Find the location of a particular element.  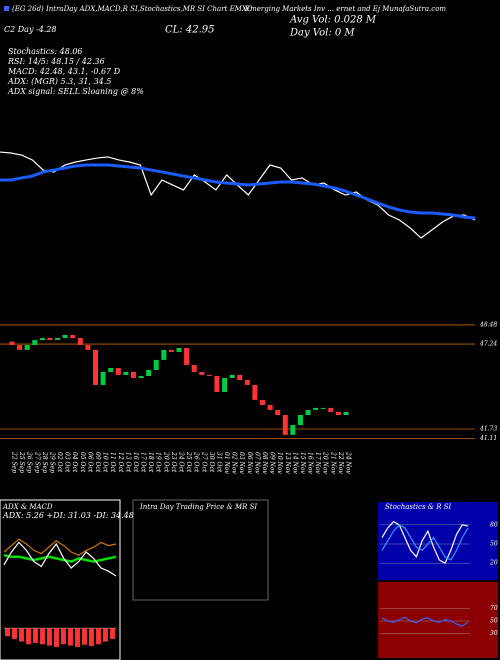

x-tick-label: 22 Nov is located at coordinates (340, 462).